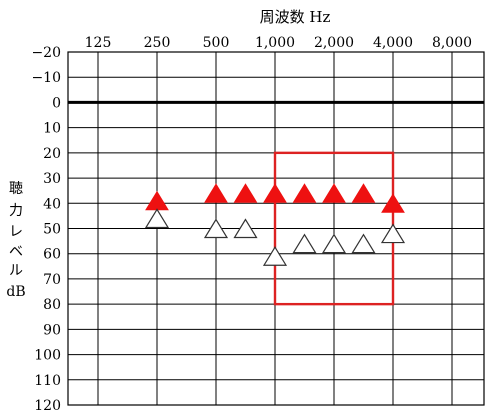 The image size is (500, 418). Describe the element at coordinates (452, 43) in the screenshot. I see `x-tick-label-6: 8,000` at that location.